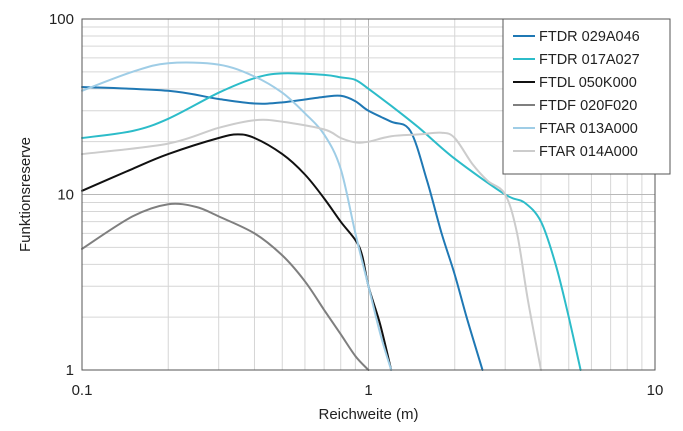 The width and height of the screenshot is (683, 431). Describe the element at coordinates (25, 194) in the screenshot. I see `y-axis-label: Funktionsreserve` at that location.